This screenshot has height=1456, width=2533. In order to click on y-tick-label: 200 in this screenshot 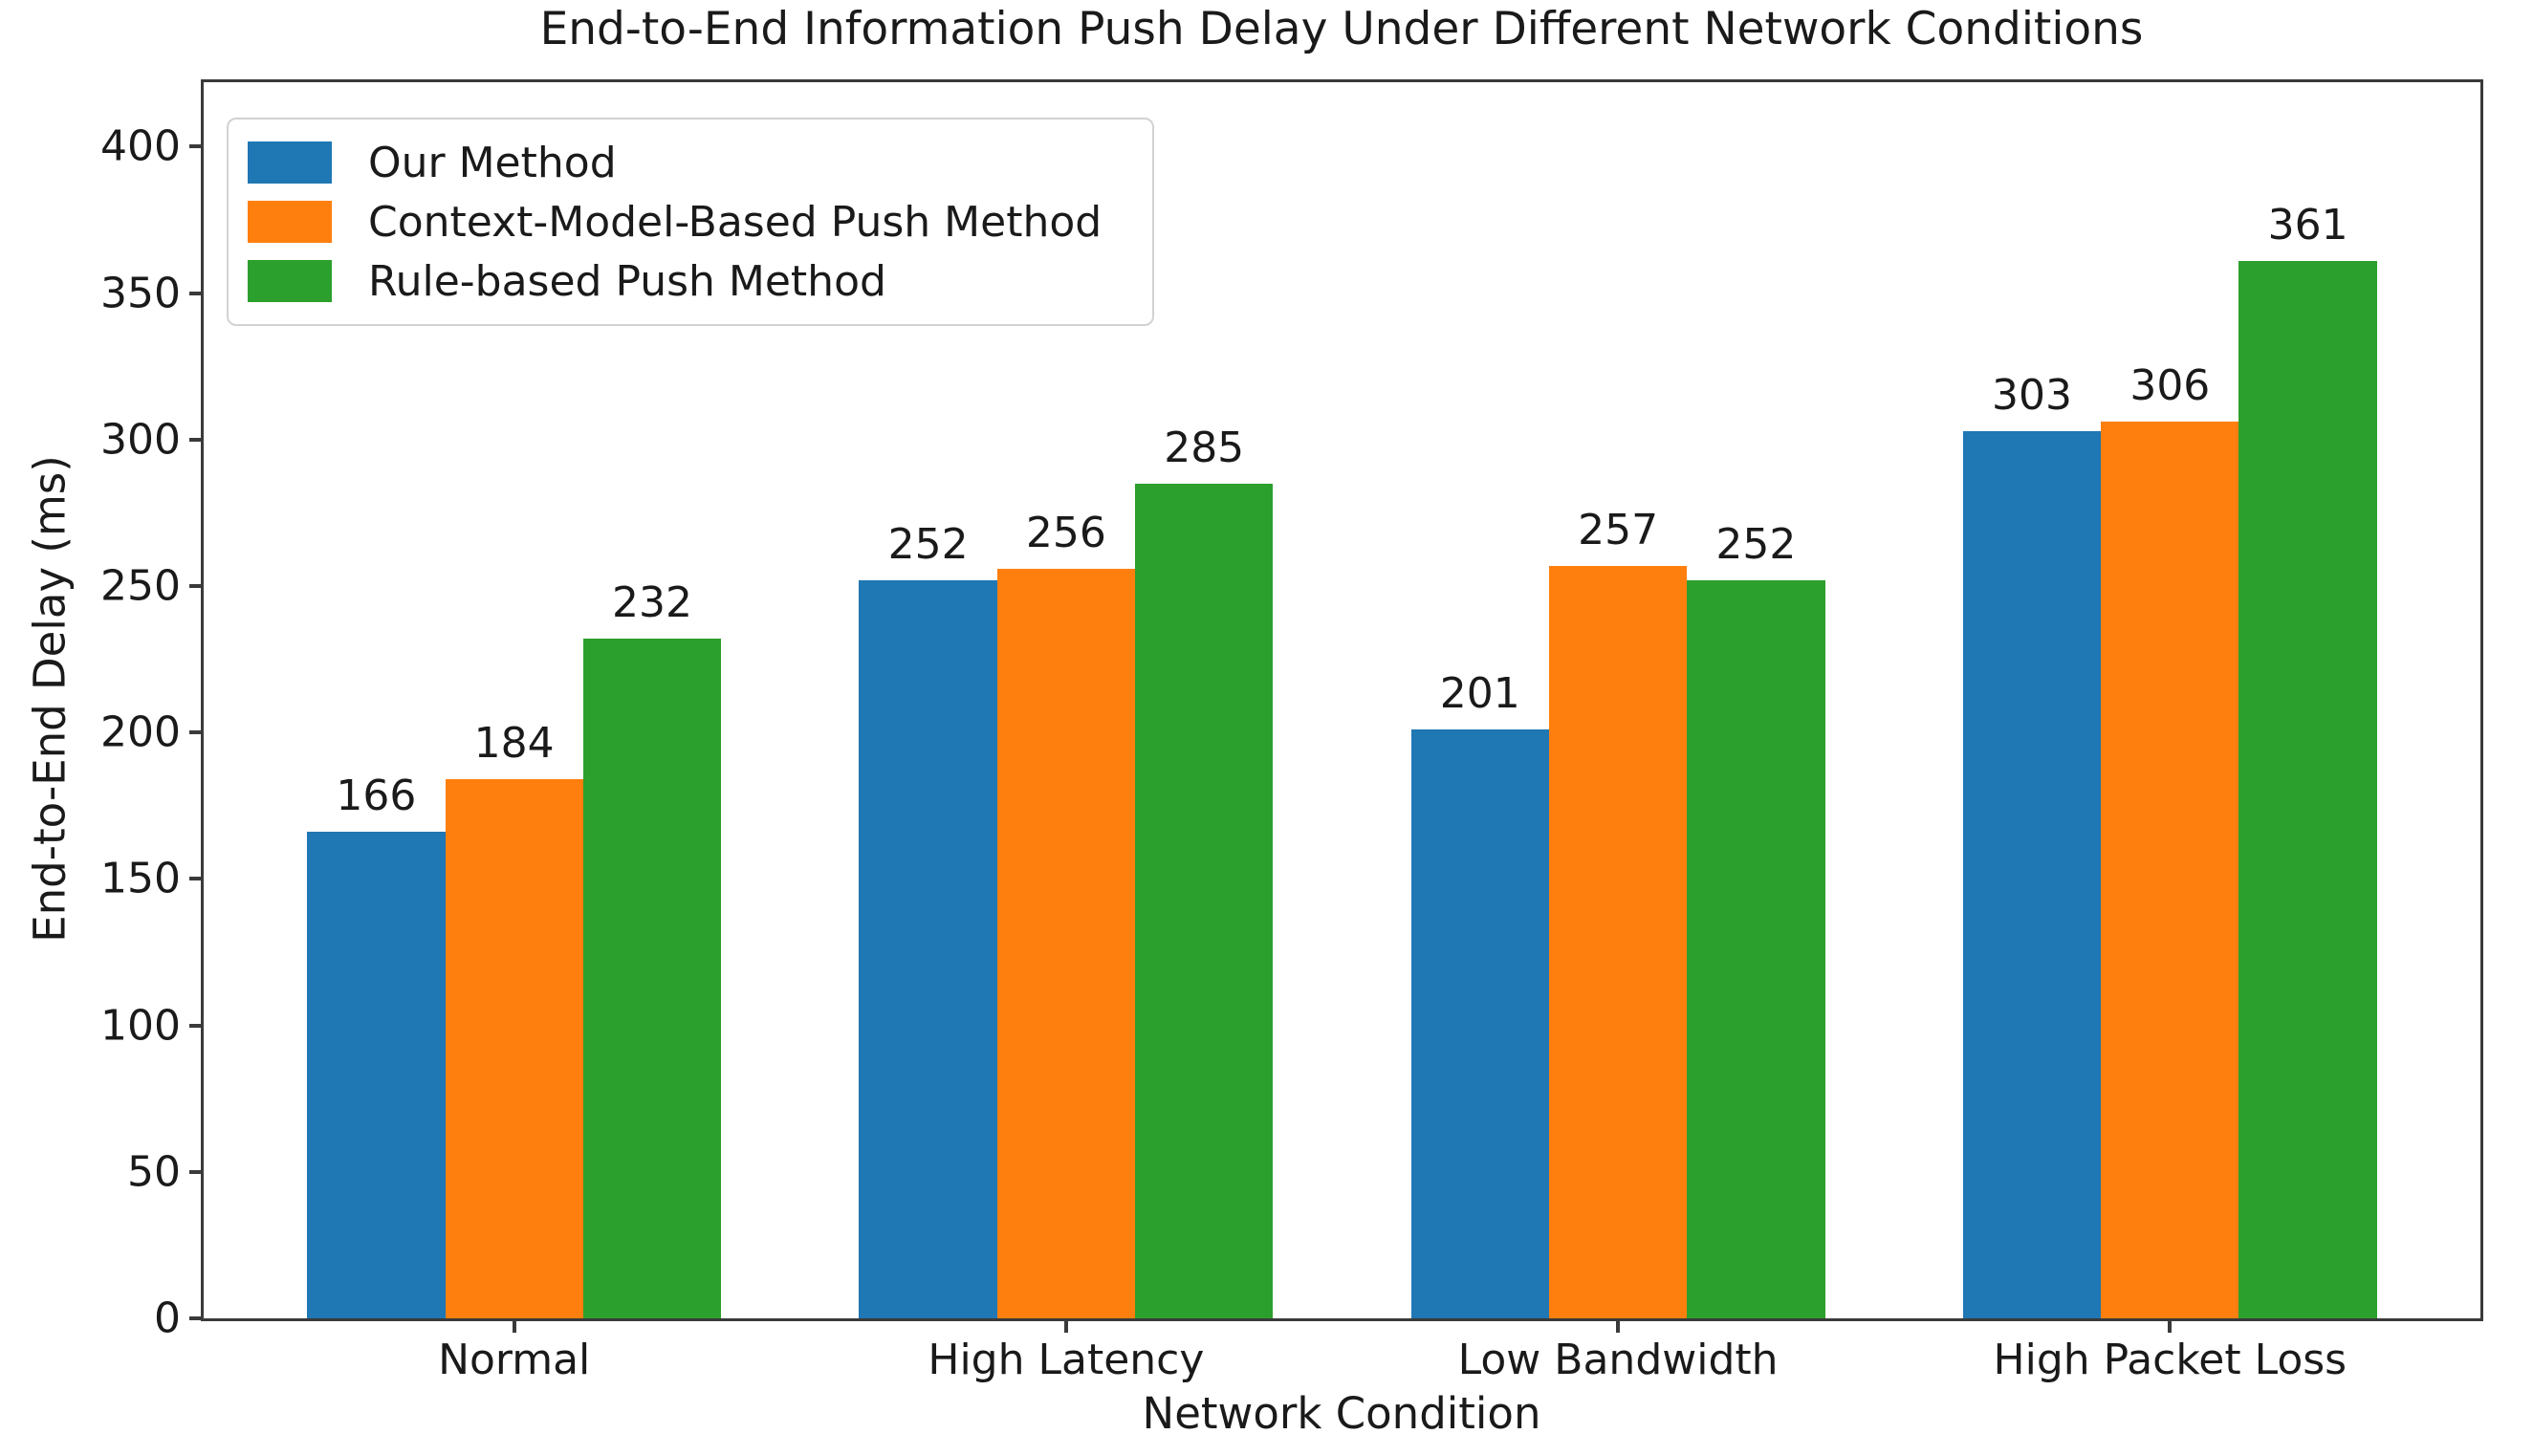, I will do `click(140, 732)`.